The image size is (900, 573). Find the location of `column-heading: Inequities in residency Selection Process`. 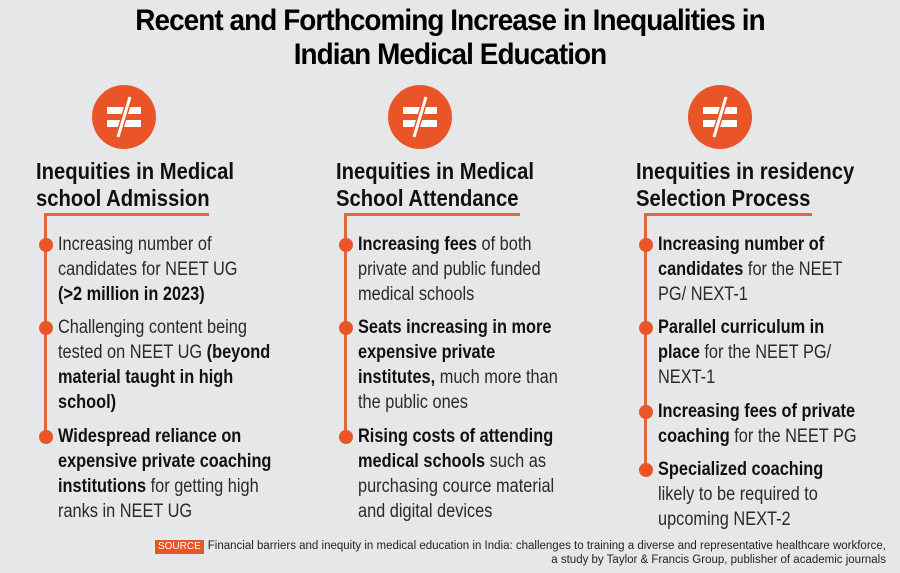

column-heading: Inequities in residency Selection Process is located at coordinates (745, 185).